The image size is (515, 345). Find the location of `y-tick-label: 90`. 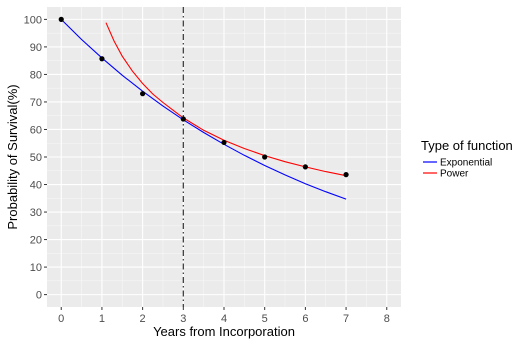

y-tick-label: 90 is located at coordinates (36, 48).